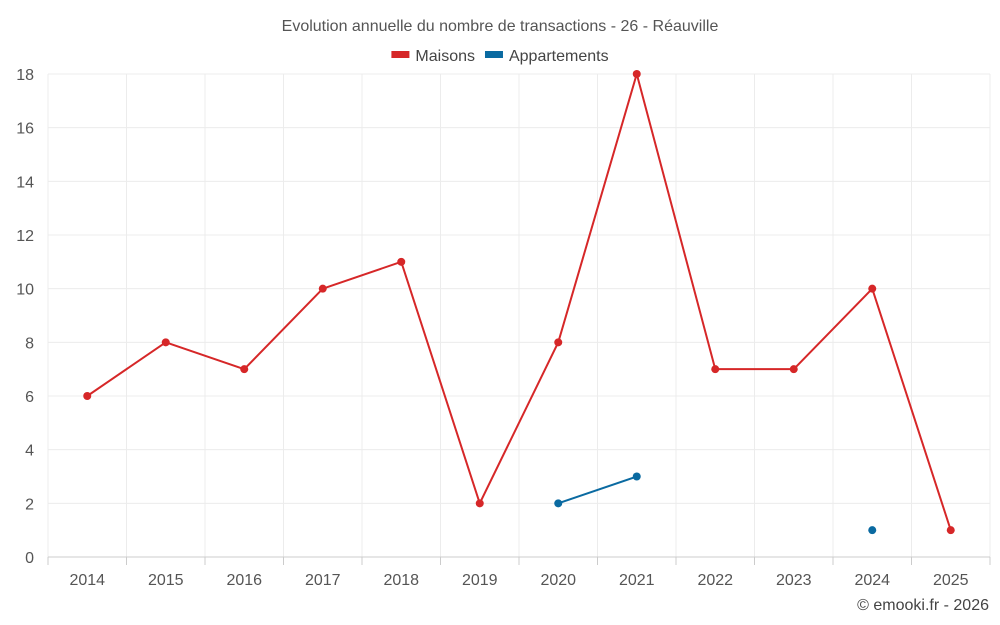 The height and width of the screenshot is (625, 1000). What do you see at coordinates (923, 605) in the screenshot?
I see `chart-credit: © emooki.fr - 2026` at bounding box center [923, 605].